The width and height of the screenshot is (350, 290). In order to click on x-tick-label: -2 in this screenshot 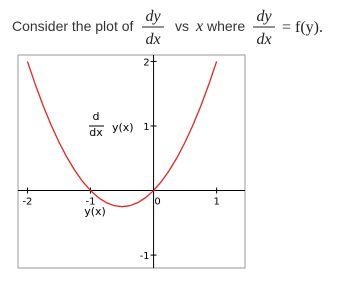, I will do `click(27, 202)`.